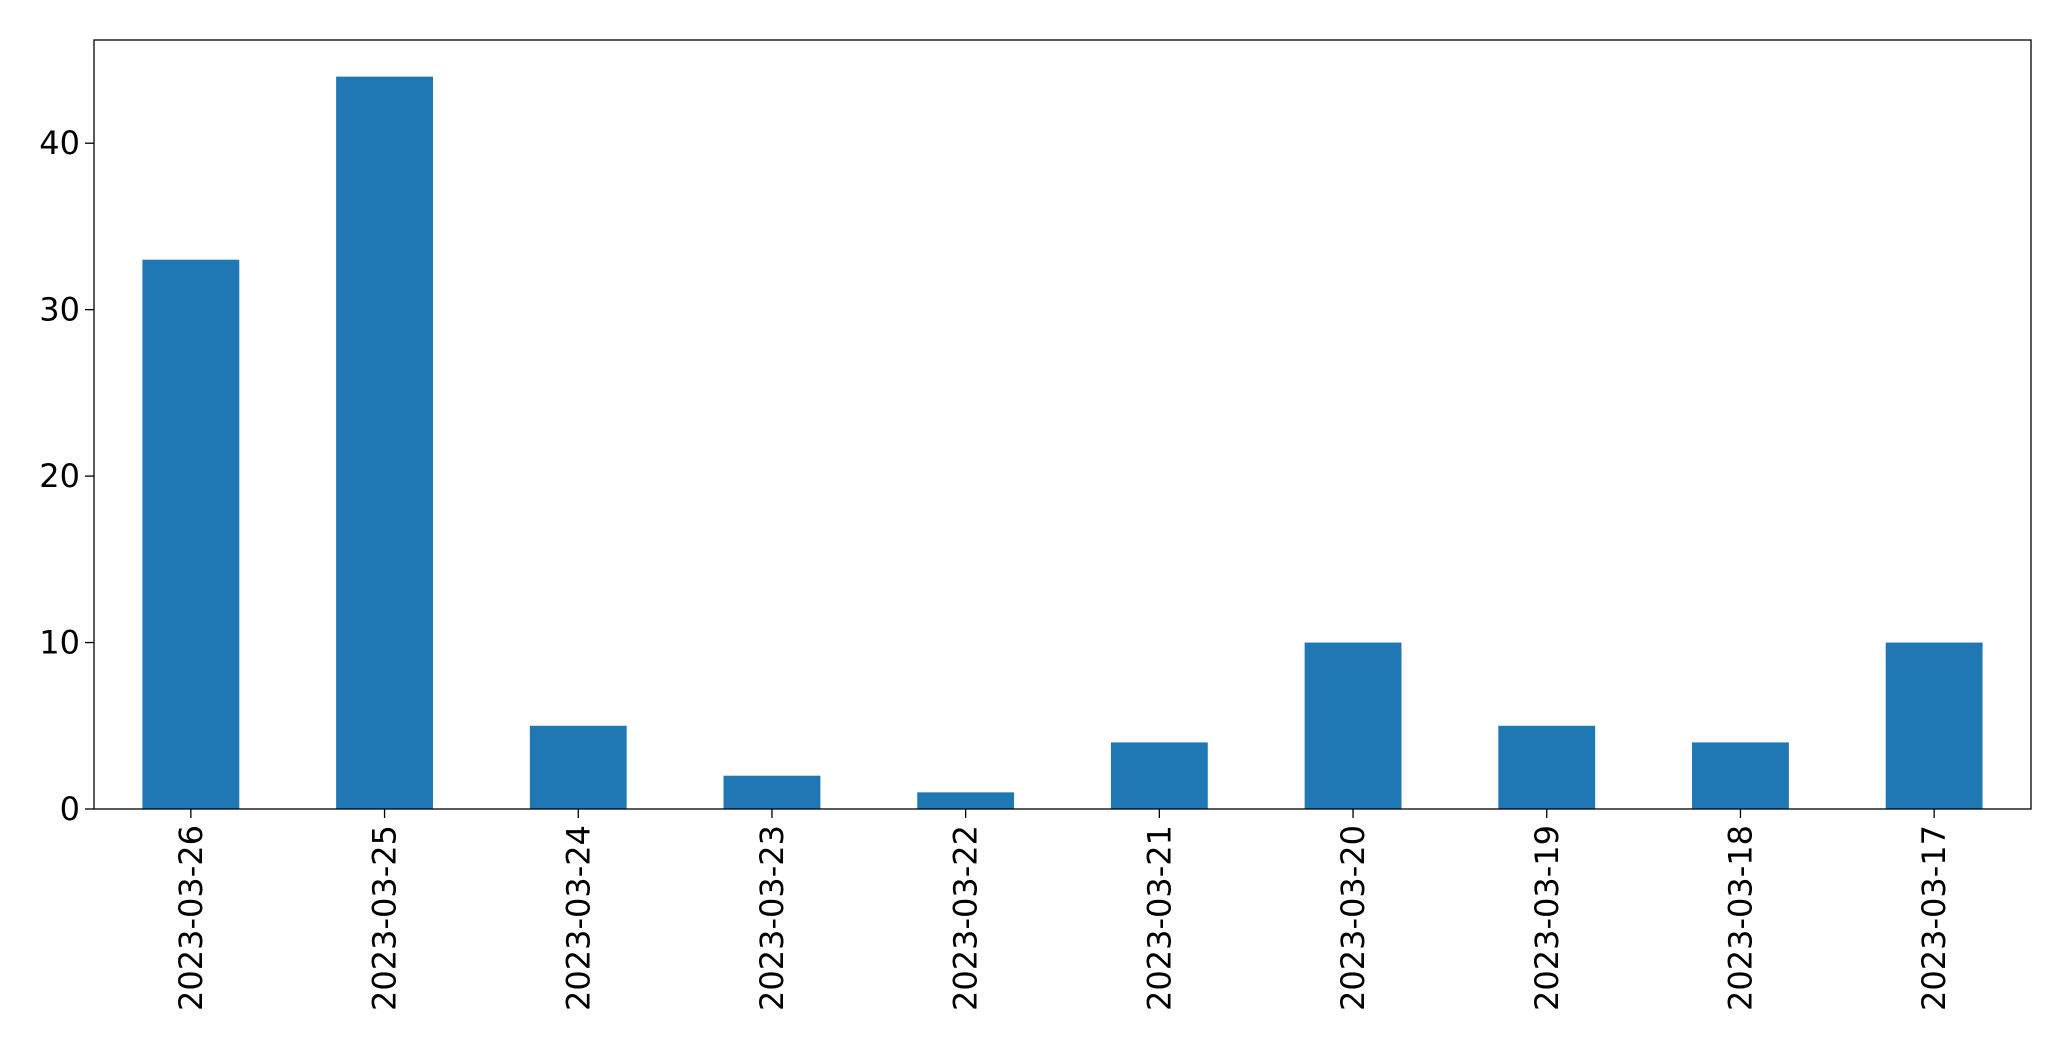 The width and height of the screenshot is (2071, 1061). I want to click on y-tick-label: 0, so click(70, 809).